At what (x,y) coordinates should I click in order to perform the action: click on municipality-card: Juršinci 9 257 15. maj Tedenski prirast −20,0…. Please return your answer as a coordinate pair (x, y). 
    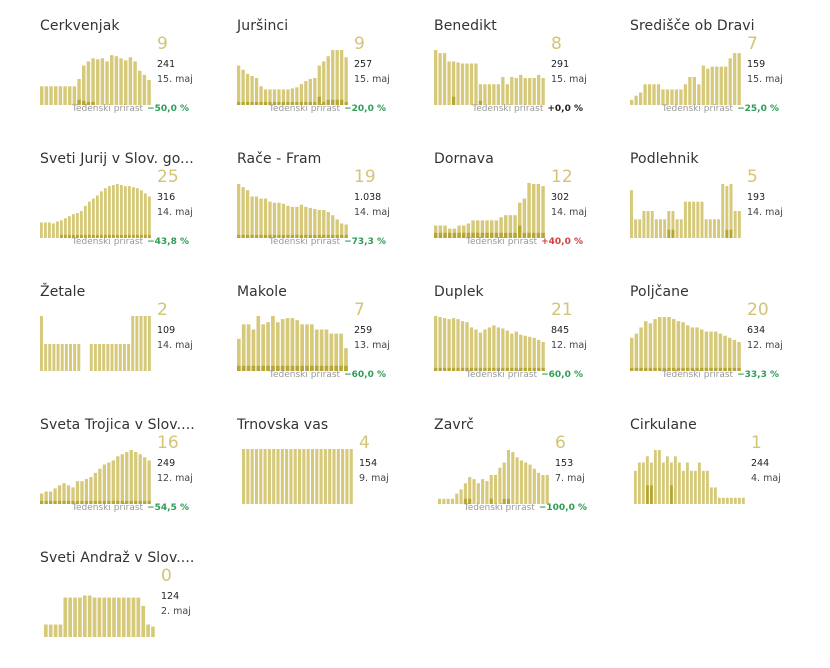
    Looking at the image, I should click on (324, 77).